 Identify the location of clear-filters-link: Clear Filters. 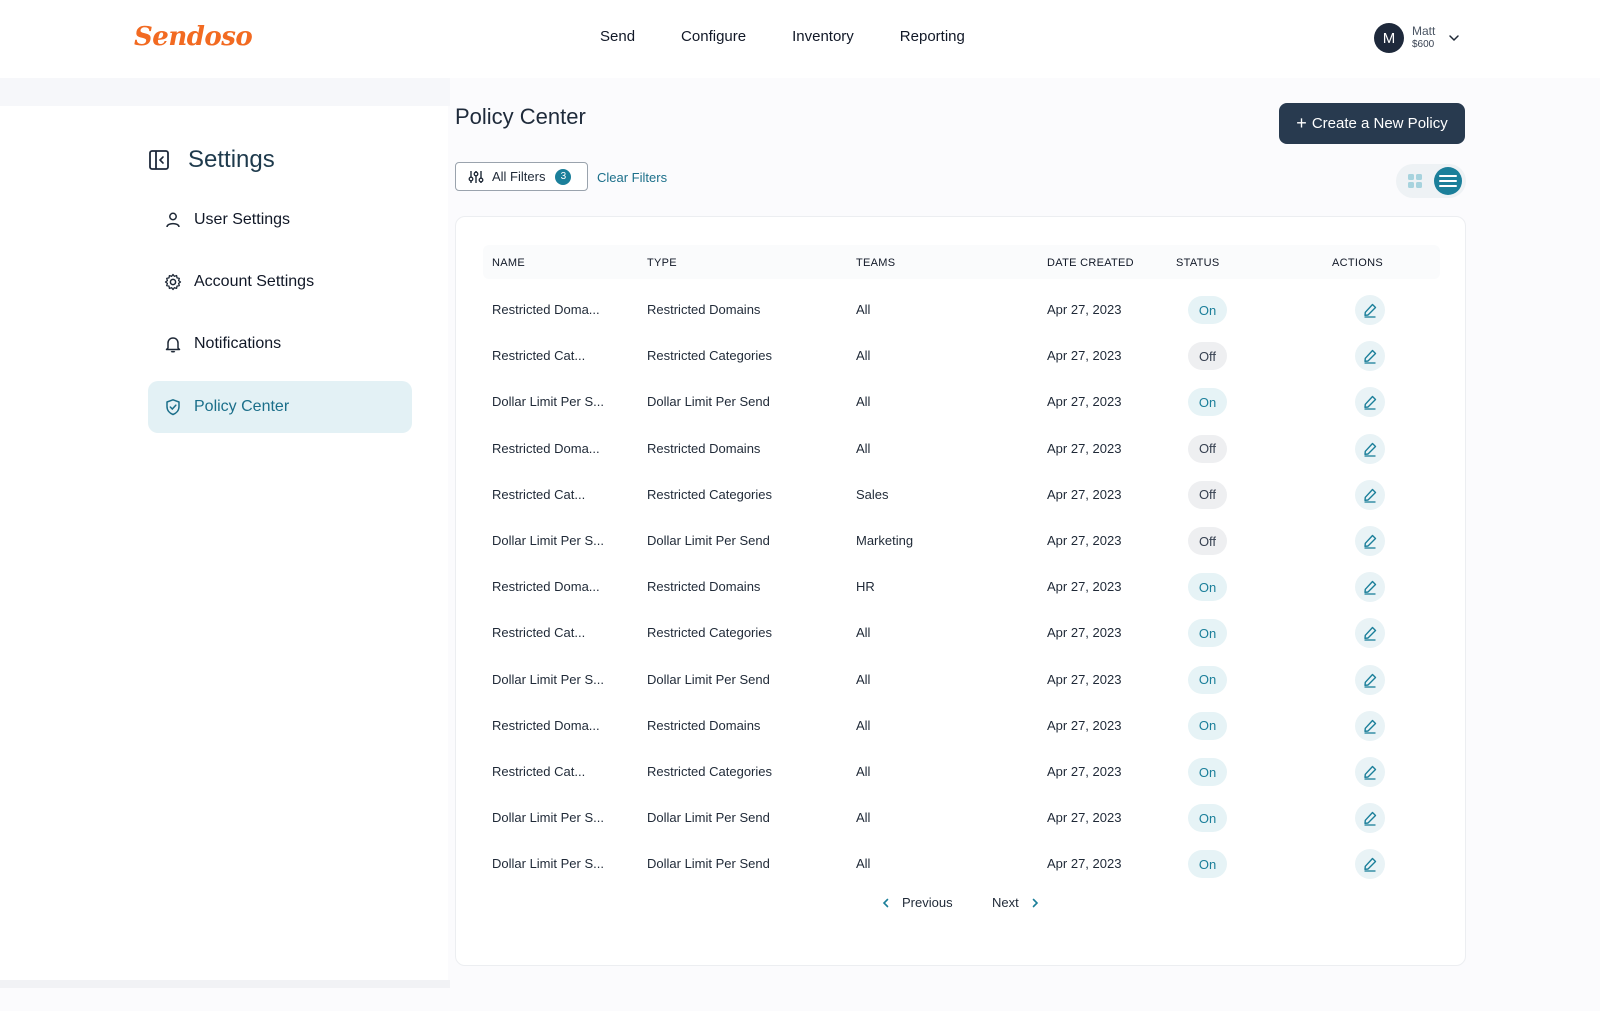
(632, 177).